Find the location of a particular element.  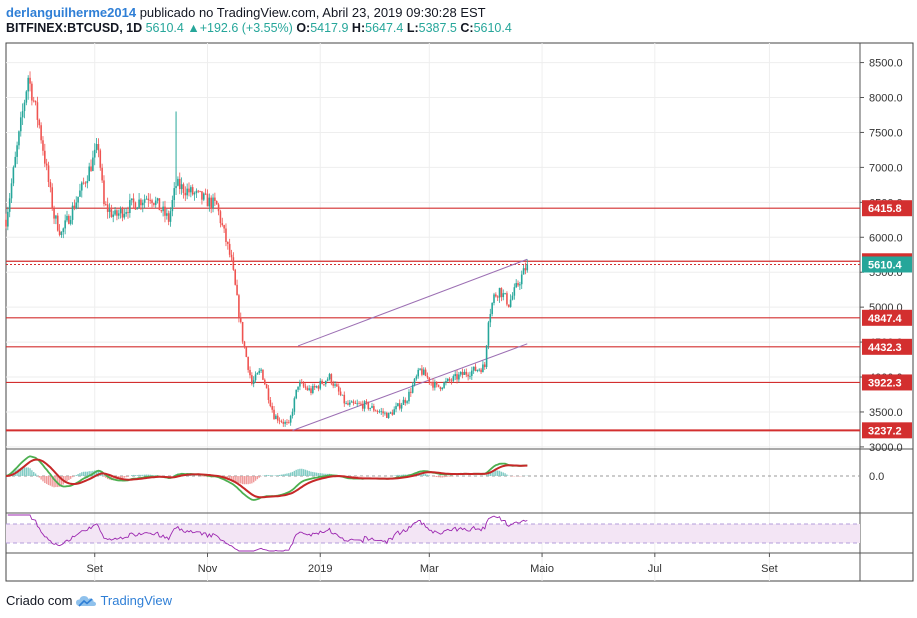

tradingview-link: TradingView is located at coordinates (136, 600).